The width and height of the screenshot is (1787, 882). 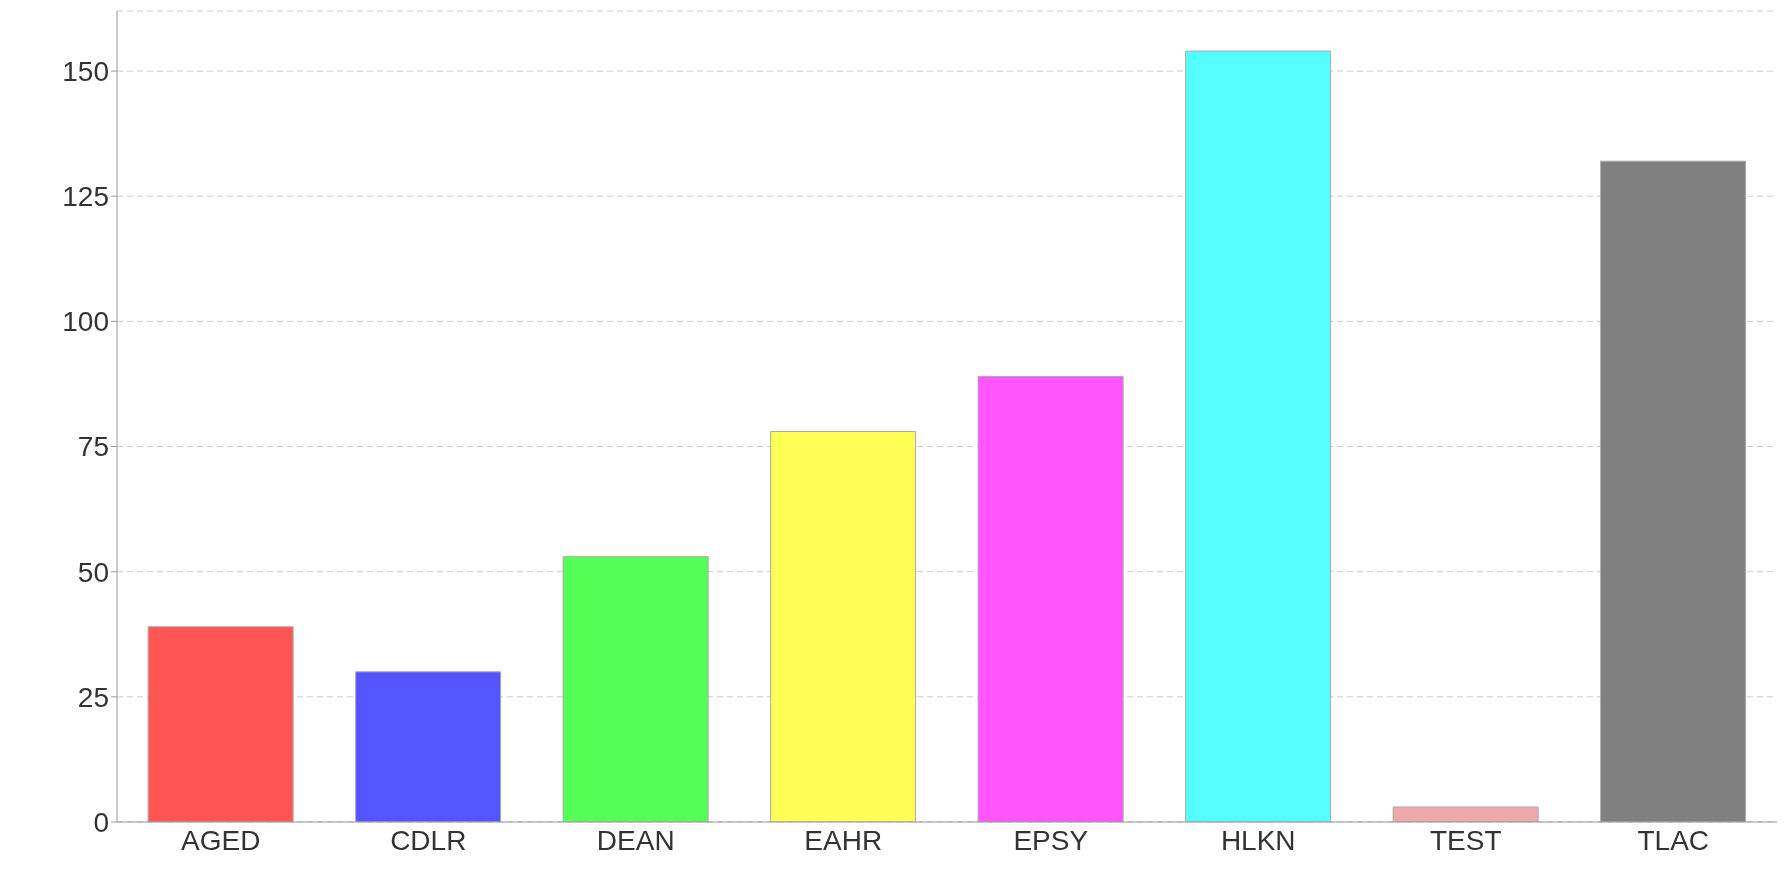 What do you see at coordinates (85, 197) in the screenshot?
I see `y-tick-label: 125` at bounding box center [85, 197].